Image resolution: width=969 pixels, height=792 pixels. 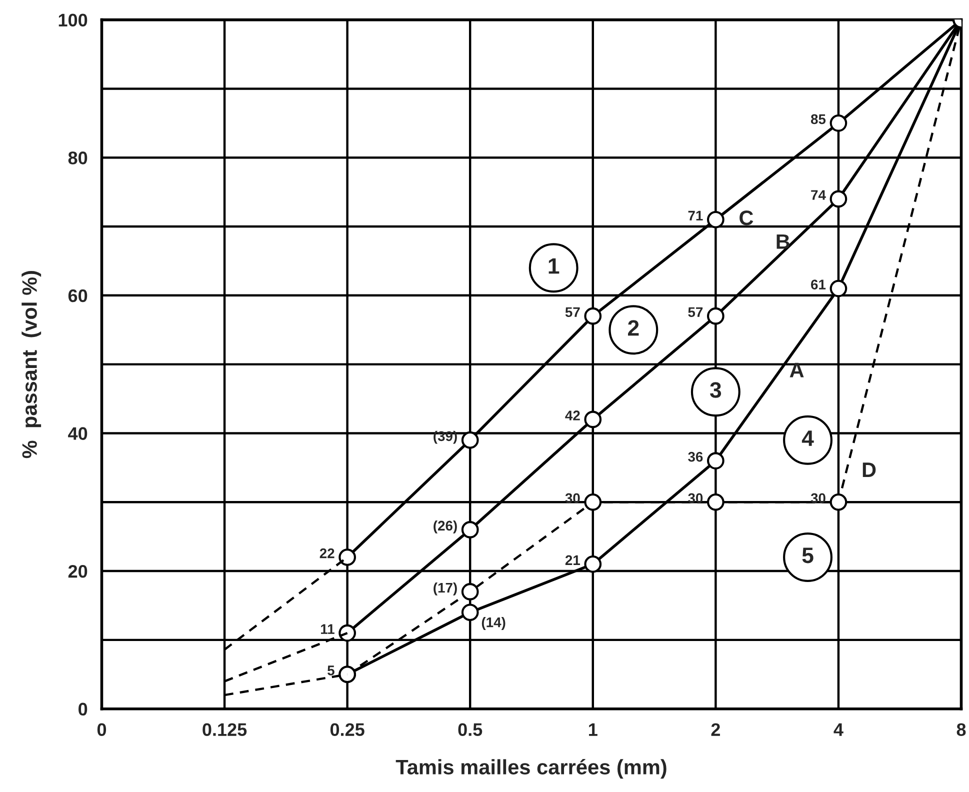 What do you see at coordinates (531, 769) in the screenshot?
I see `x-axis-title: Tamis mailles carrées (mm)` at bounding box center [531, 769].